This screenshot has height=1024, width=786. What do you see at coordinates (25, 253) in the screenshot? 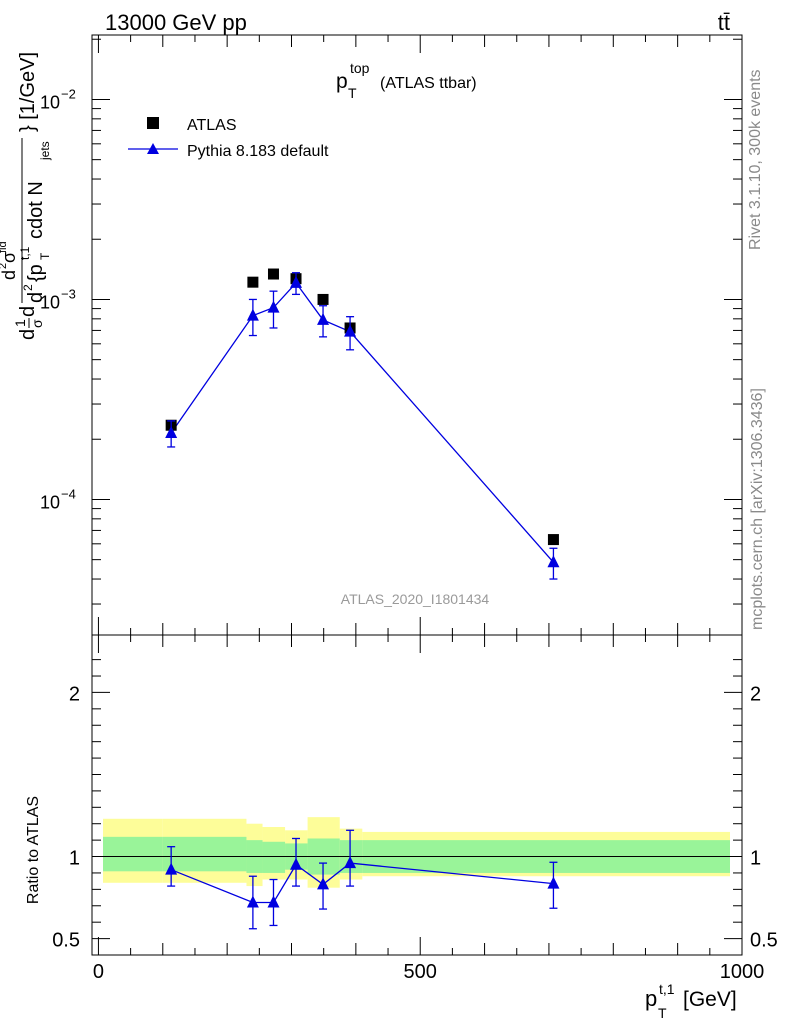
I see `ylabel-pt-sup: t,1` at bounding box center [25, 253].